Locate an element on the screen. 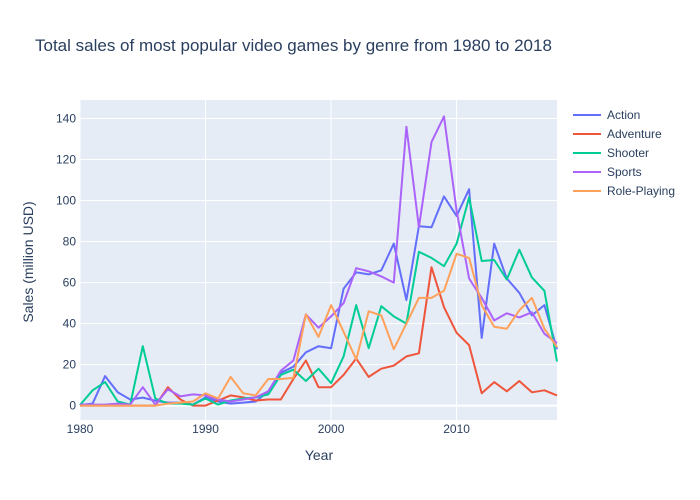  y-tick-label: 100 is located at coordinates (66, 201).